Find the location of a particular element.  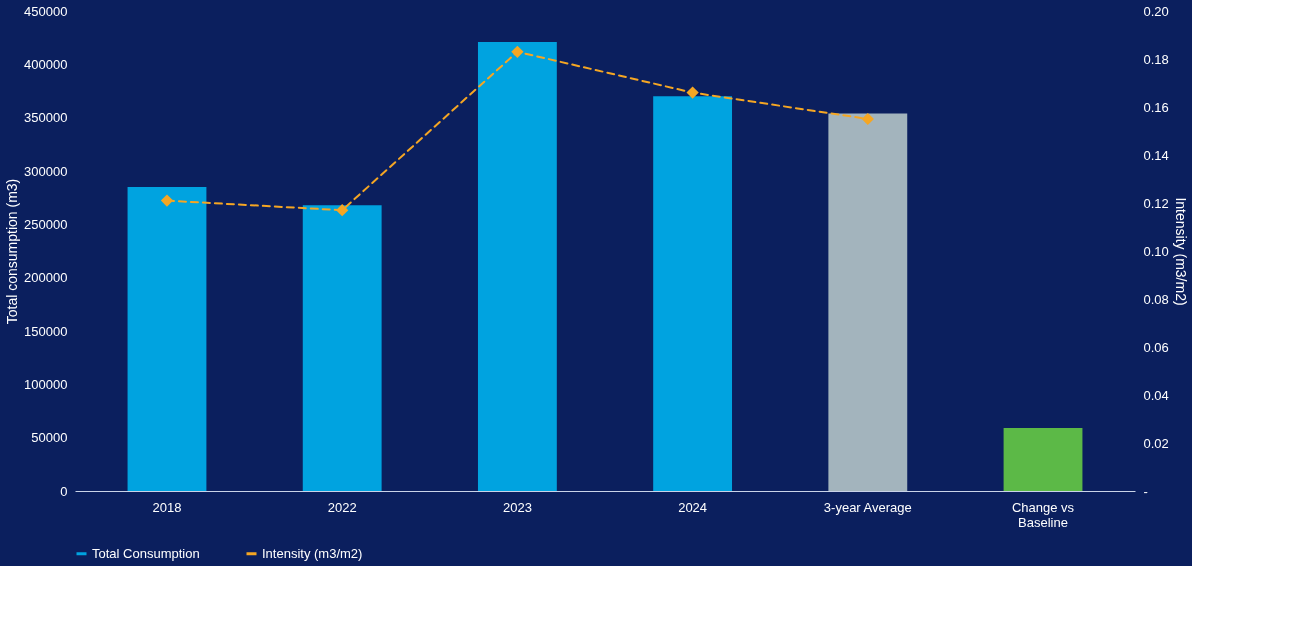

y-tick-label: 200000 is located at coordinates (46, 278).